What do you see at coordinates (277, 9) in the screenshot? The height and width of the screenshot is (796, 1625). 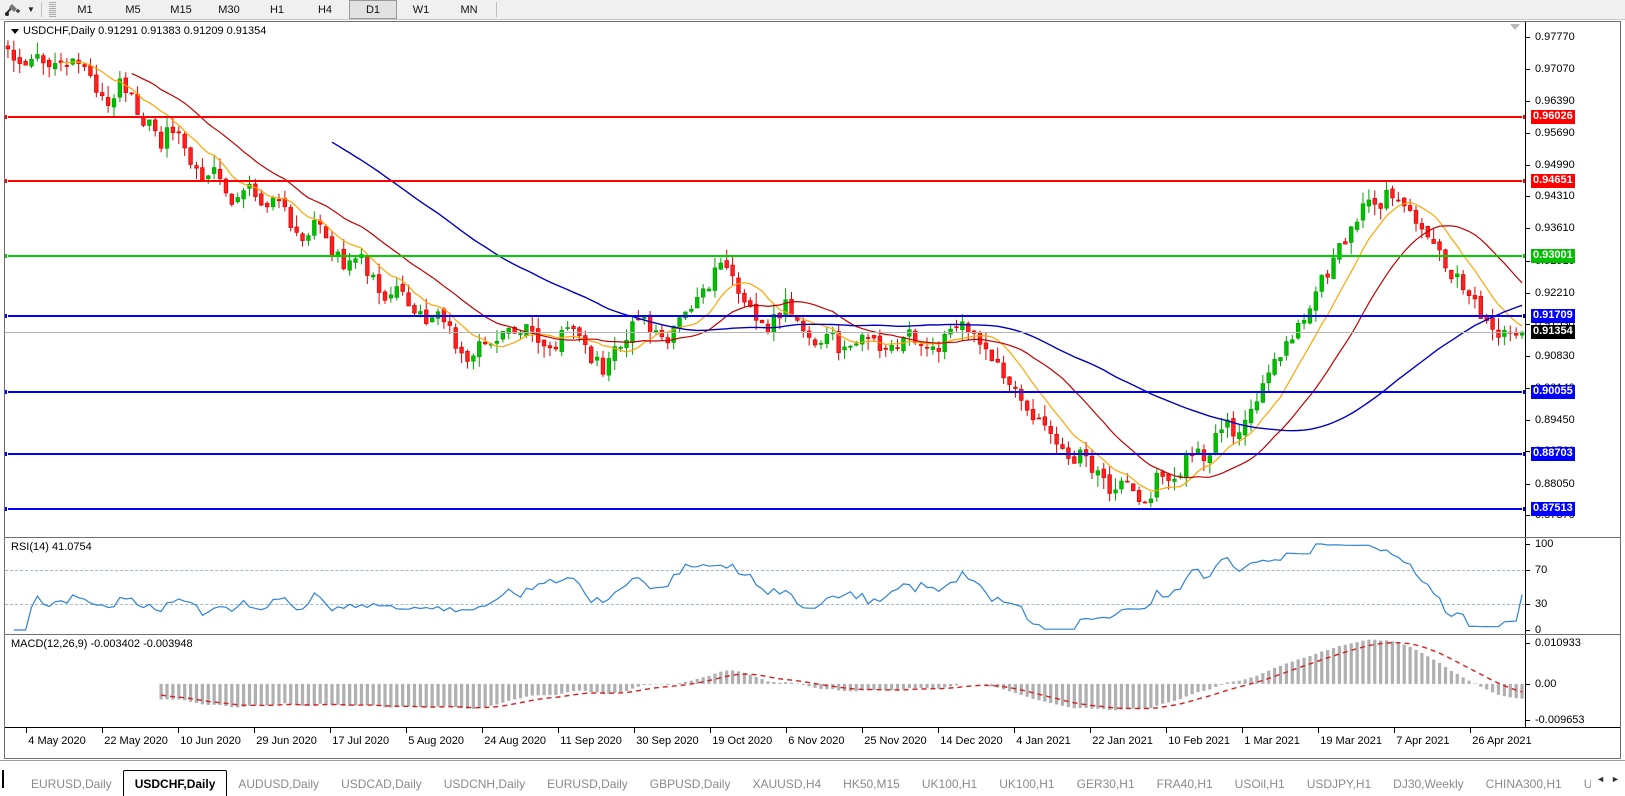 I see `timeframe-h1: H1` at bounding box center [277, 9].